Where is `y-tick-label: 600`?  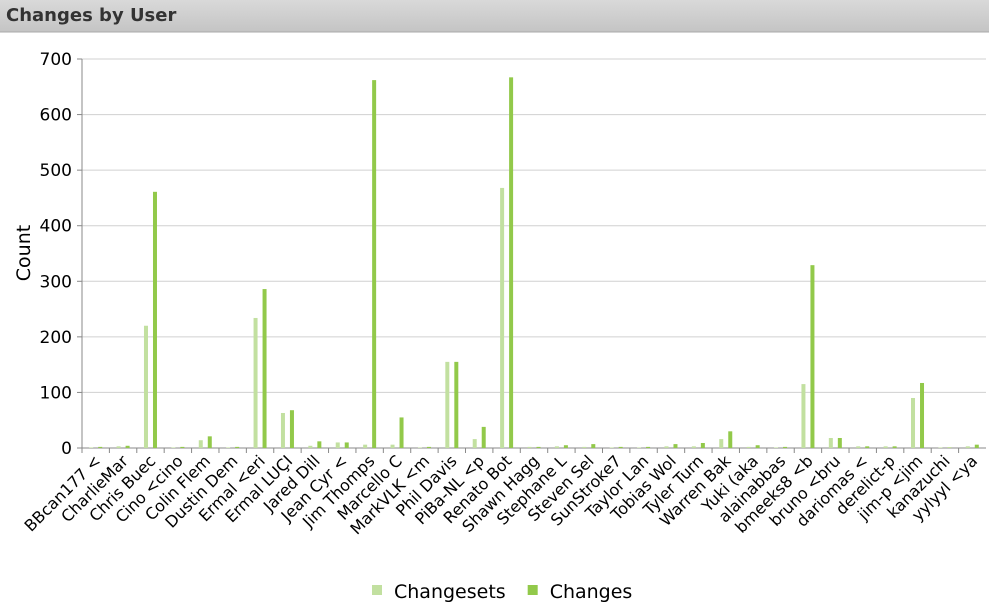
y-tick-label: 600 is located at coordinates (56, 116).